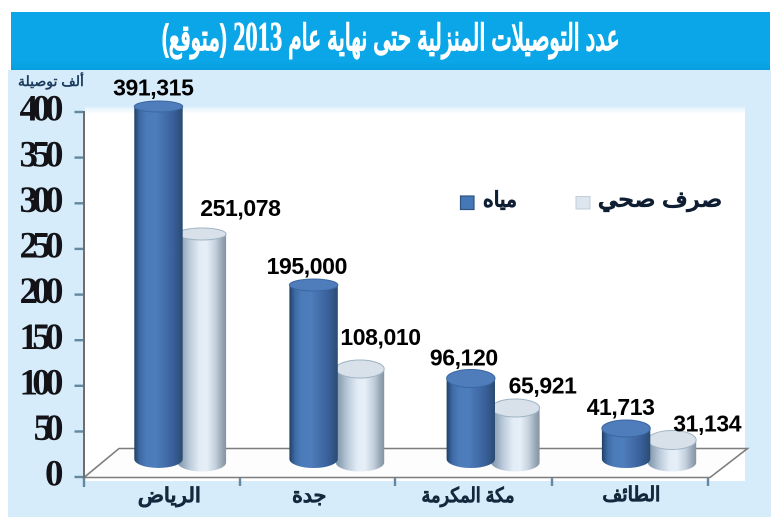 This screenshot has width=780, height=529. What do you see at coordinates (307, 266) in the screenshot?
I see `svg-text: 195,000` at bounding box center [307, 266].